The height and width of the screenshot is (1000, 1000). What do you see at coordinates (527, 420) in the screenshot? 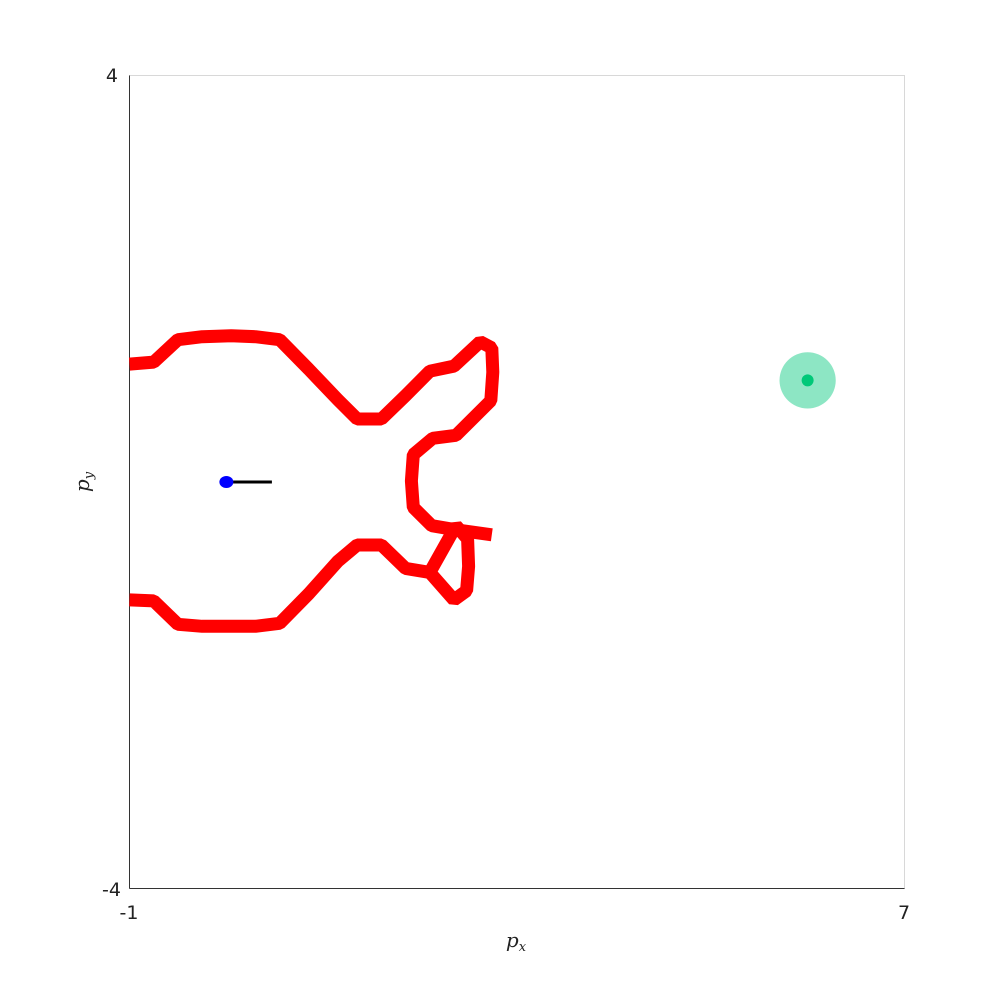
I see `marker-layer` at bounding box center [527, 420].